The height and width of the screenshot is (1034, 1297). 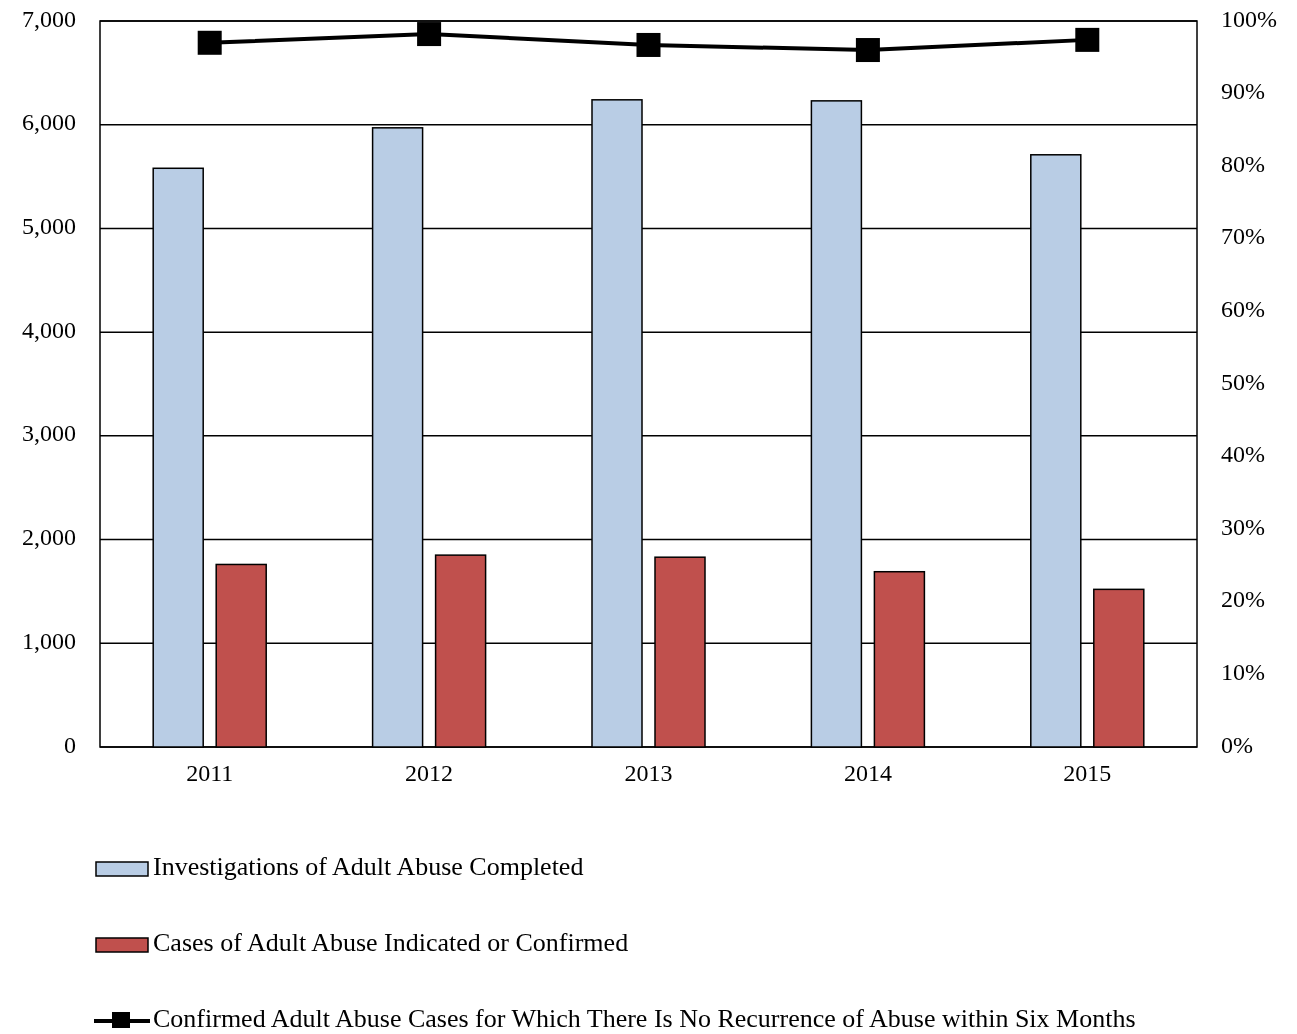 I want to click on y2-tick-label: 50%, so click(x=1243, y=381).